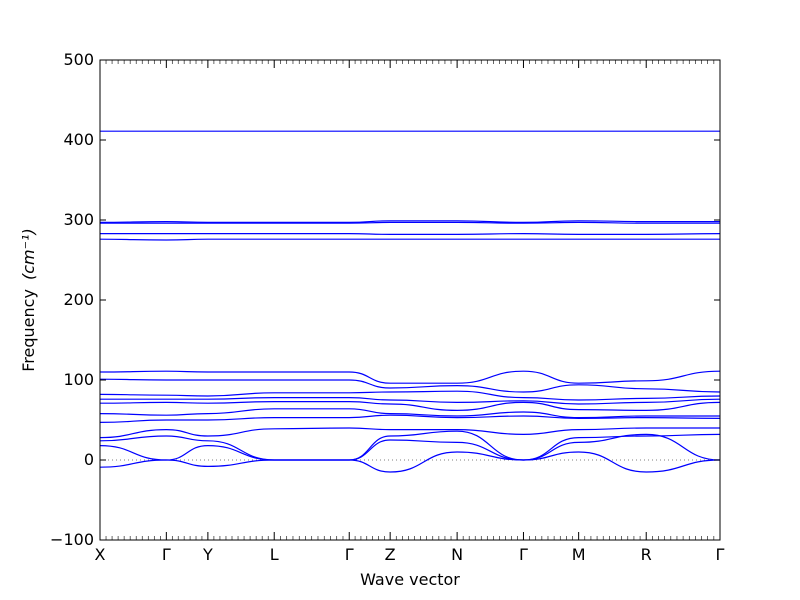  I want to click on y-tick-label: 100, so click(78, 379).